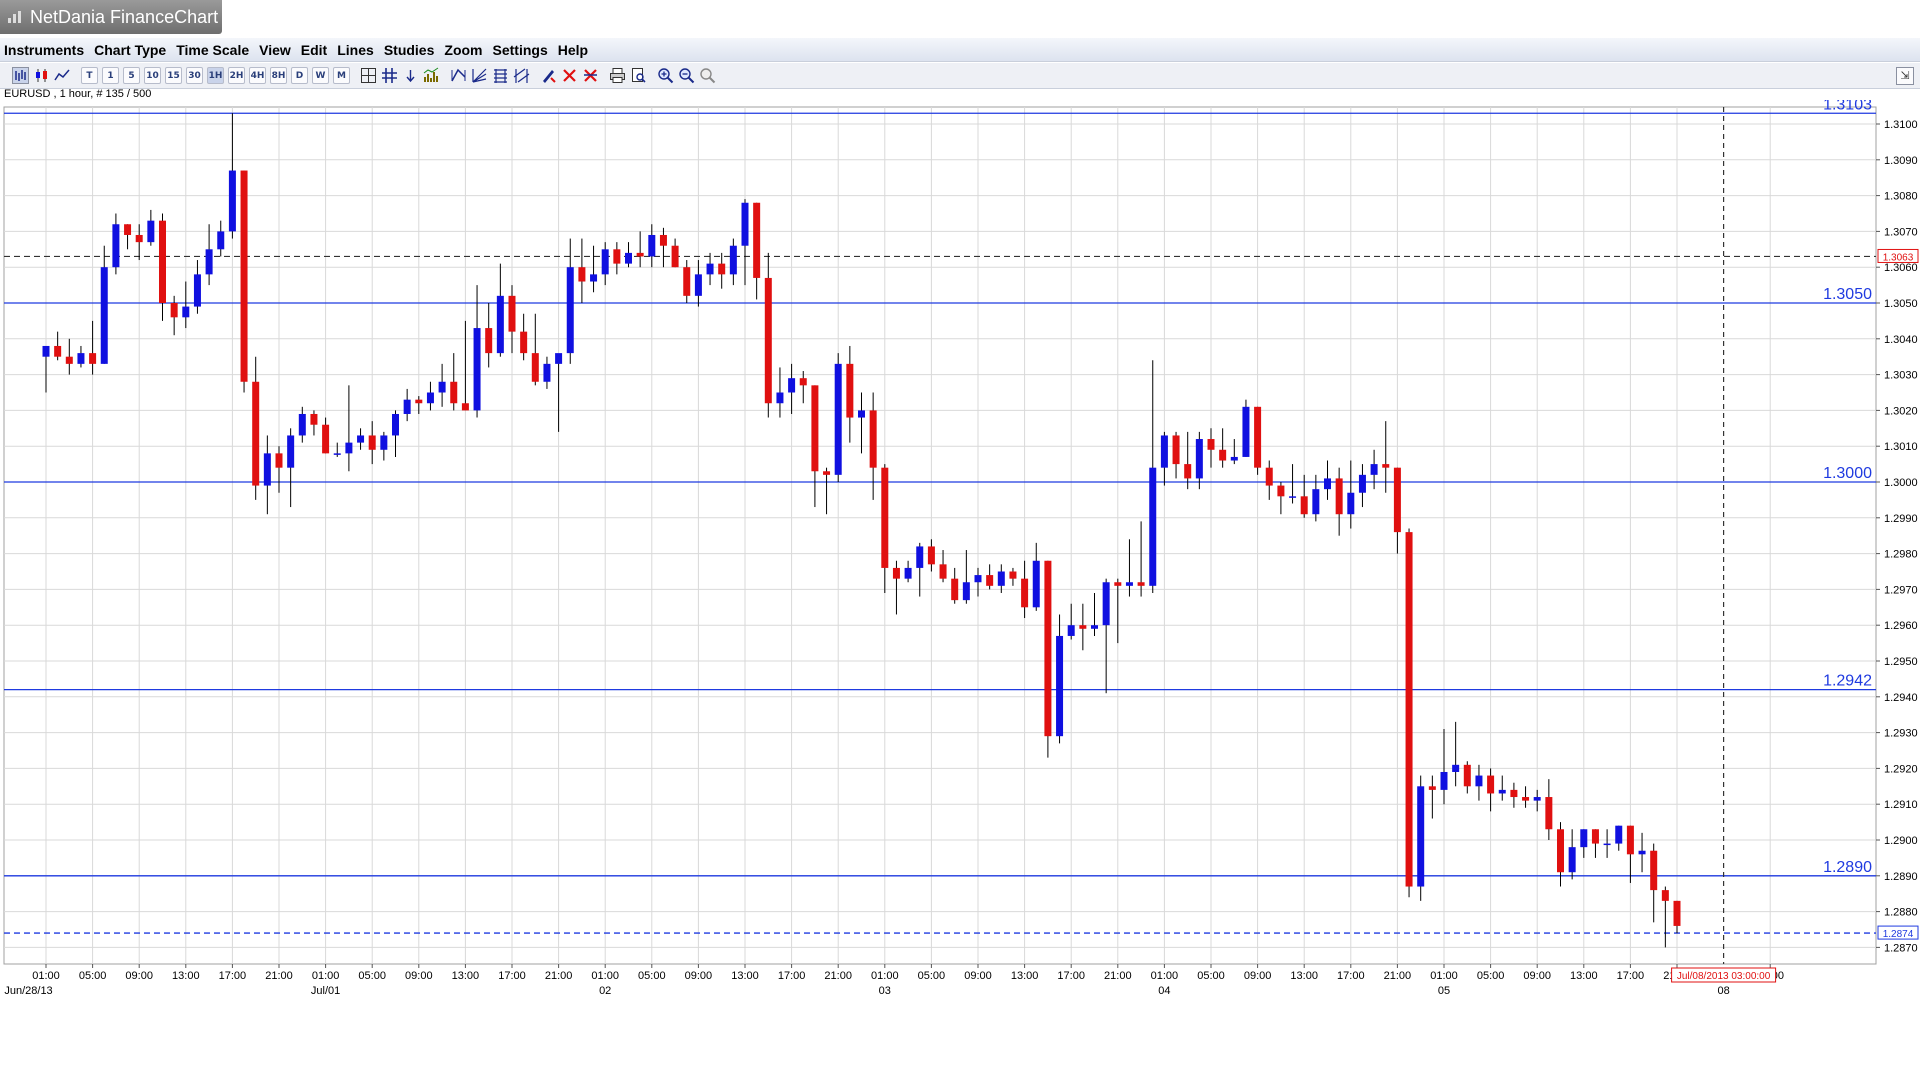 Image resolution: width=1920 pixels, height=1080 pixels. I want to click on timeframe-30m-button: 30, so click(194, 75).